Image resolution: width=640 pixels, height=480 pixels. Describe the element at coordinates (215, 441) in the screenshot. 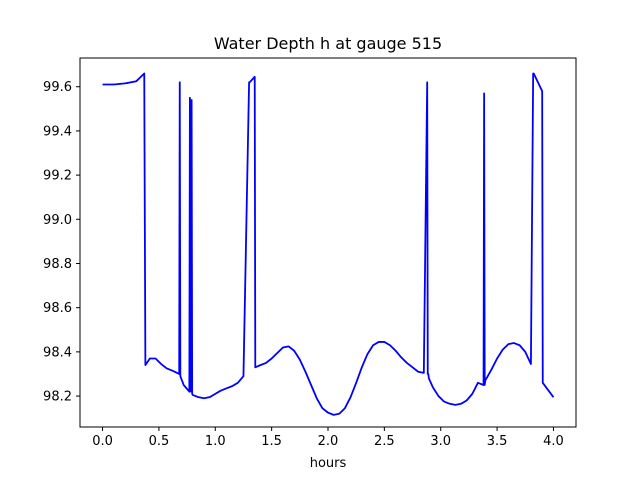

I see `x-tick-label: 1.0` at that location.